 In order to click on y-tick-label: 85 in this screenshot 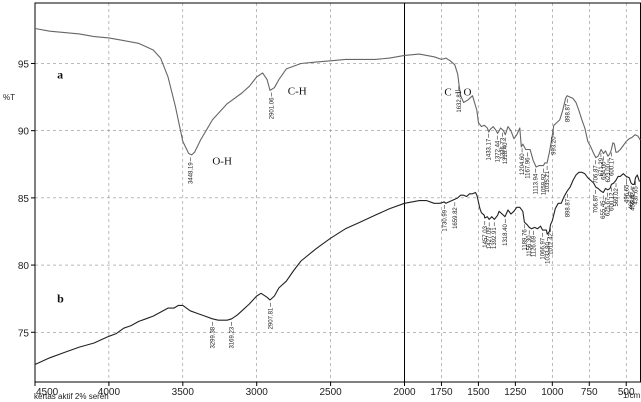, I will do `click(24, 199)`.